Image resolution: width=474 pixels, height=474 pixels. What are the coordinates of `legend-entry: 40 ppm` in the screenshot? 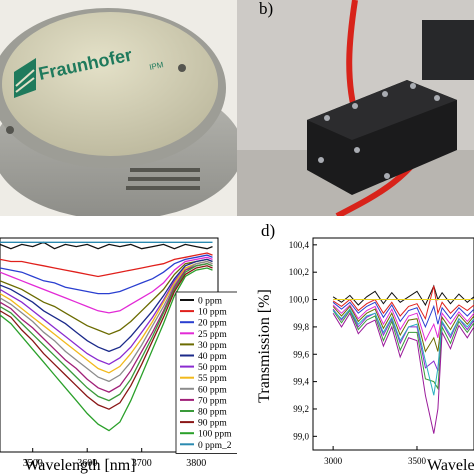 It's located at (212, 357).